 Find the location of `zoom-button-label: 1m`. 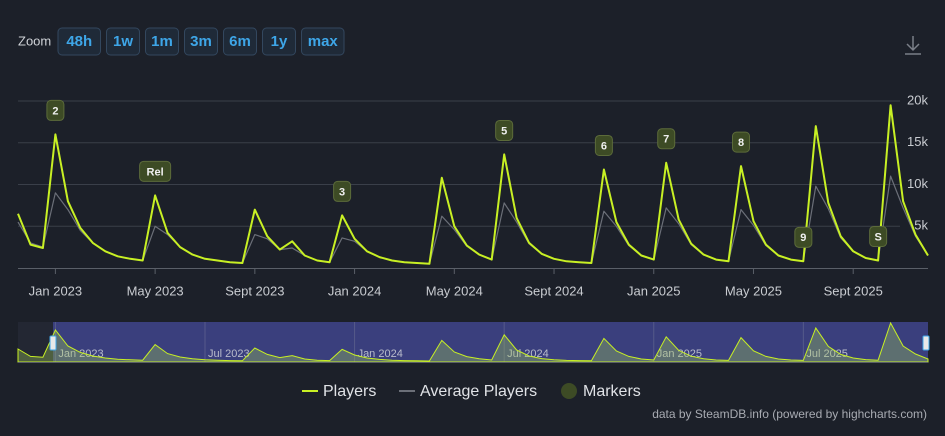

zoom-button-label: 1m is located at coordinates (162, 41).